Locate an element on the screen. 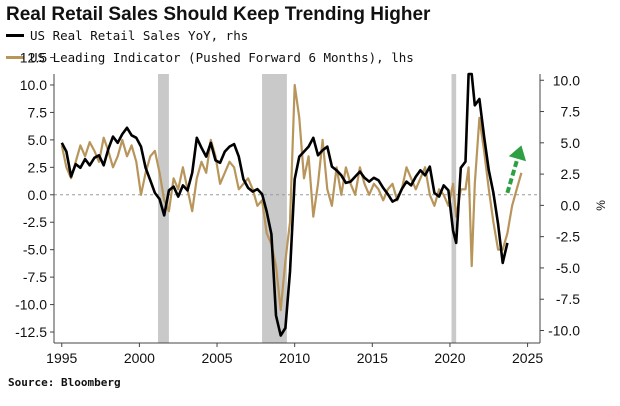 Image resolution: width=620 pixels, height=406 pixels. left-tick-label: 0.0 is located at coordinates (38, 195).